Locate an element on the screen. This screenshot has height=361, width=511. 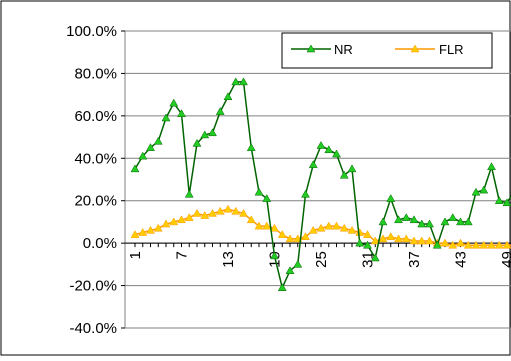
x-tick-label: 49 is located at coordinates (505, 259).